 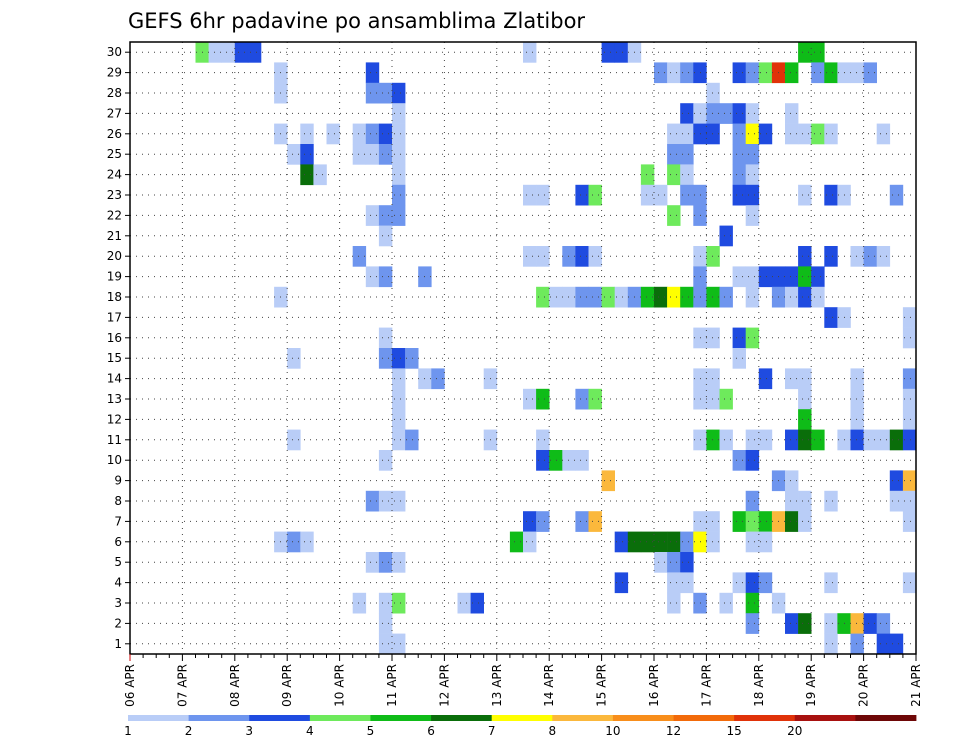 What do you see at coordinates (114, 52) in the screenshot?
I see `y-tick-label: 30` at bounding box center [114, 52].